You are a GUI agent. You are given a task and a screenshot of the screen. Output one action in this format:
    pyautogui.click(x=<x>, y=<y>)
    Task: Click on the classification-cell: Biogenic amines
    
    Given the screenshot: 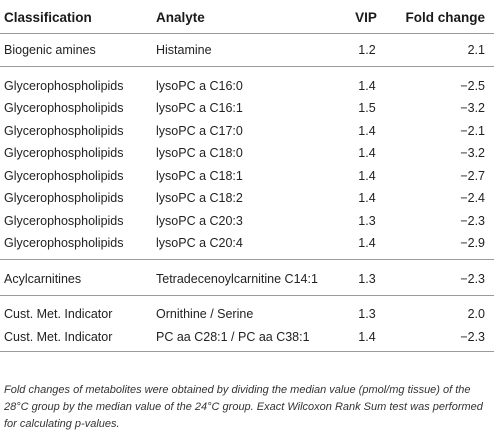 What is the action you would take?
    pyautogui.click(x=50, y=50)
    